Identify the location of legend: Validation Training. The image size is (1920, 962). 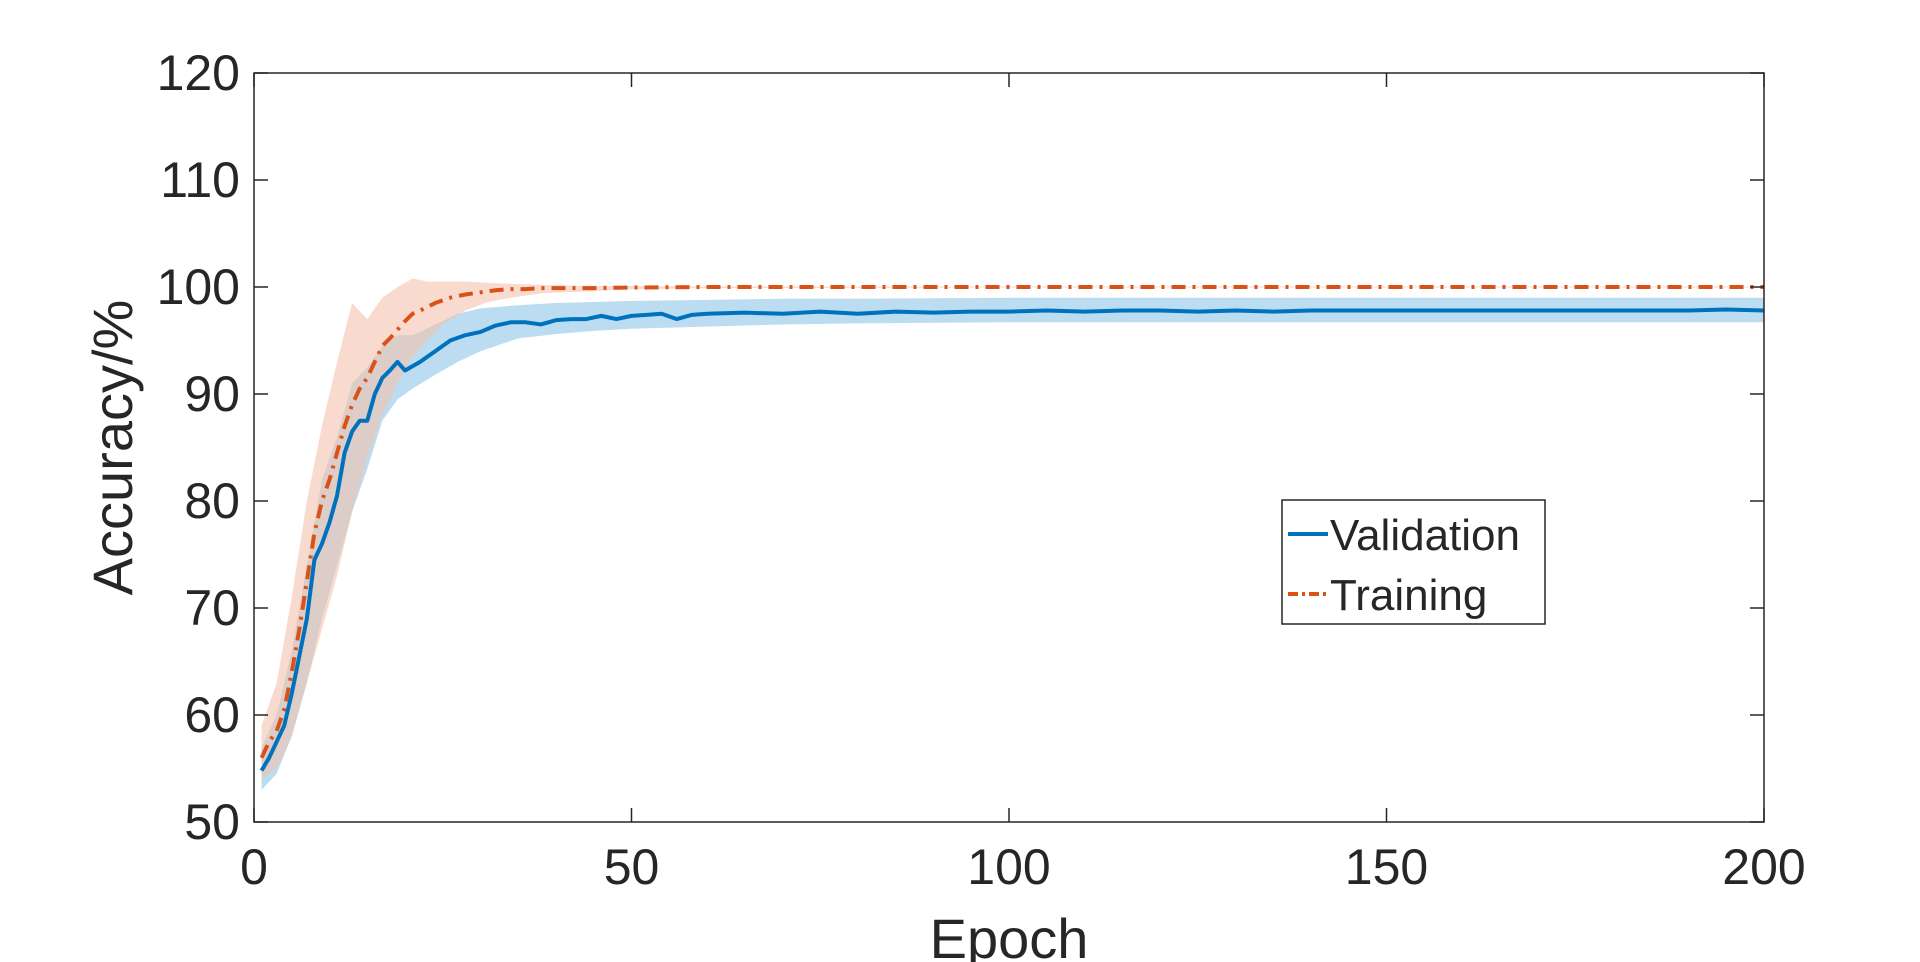
(1413, 562).